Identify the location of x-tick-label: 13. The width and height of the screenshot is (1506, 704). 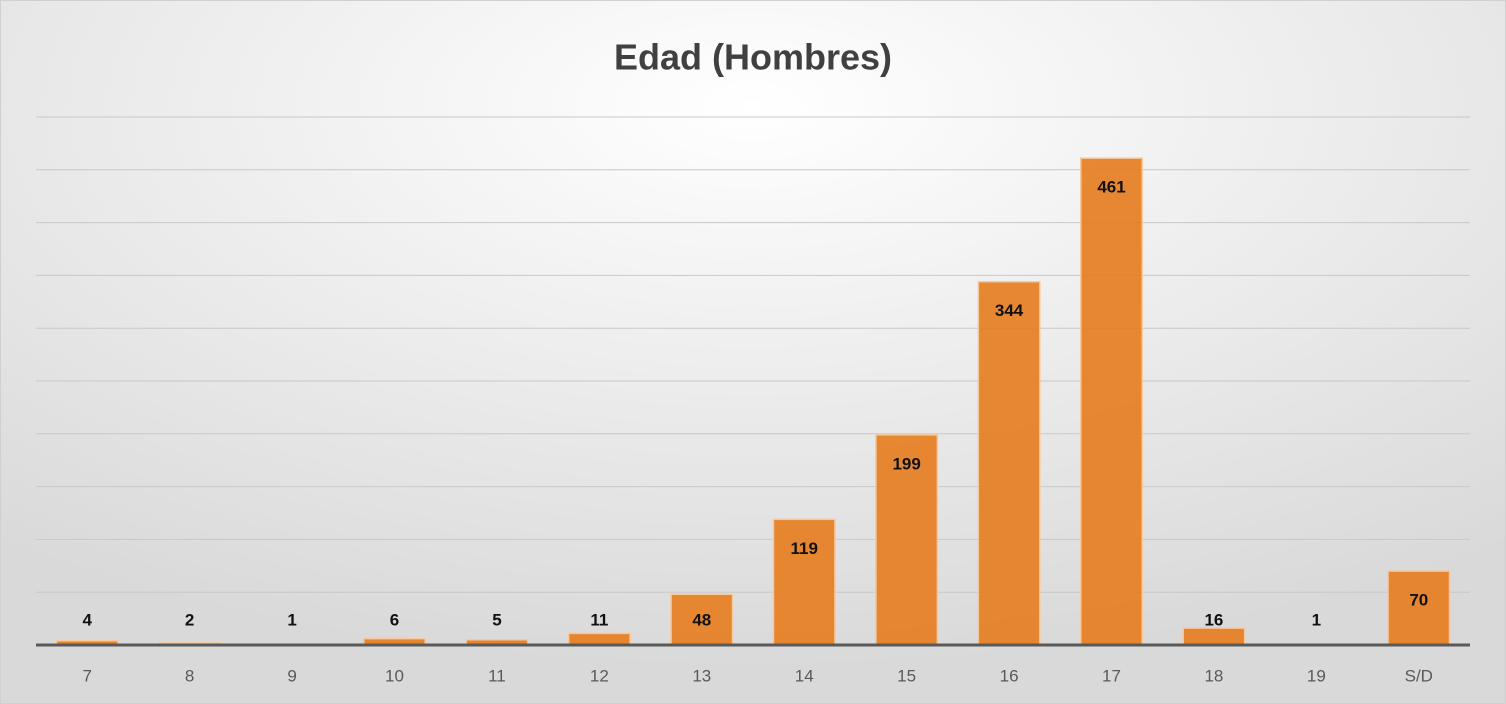
(701, 675).